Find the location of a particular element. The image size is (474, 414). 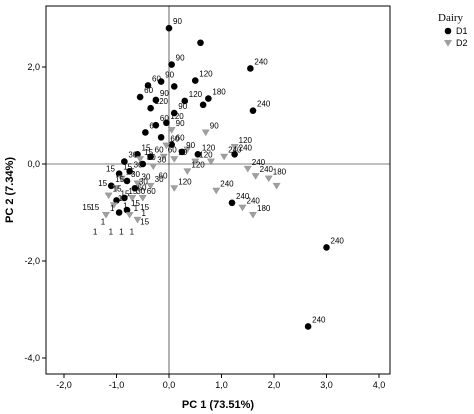

point-label: 180 is located at coordinates (264, 208).